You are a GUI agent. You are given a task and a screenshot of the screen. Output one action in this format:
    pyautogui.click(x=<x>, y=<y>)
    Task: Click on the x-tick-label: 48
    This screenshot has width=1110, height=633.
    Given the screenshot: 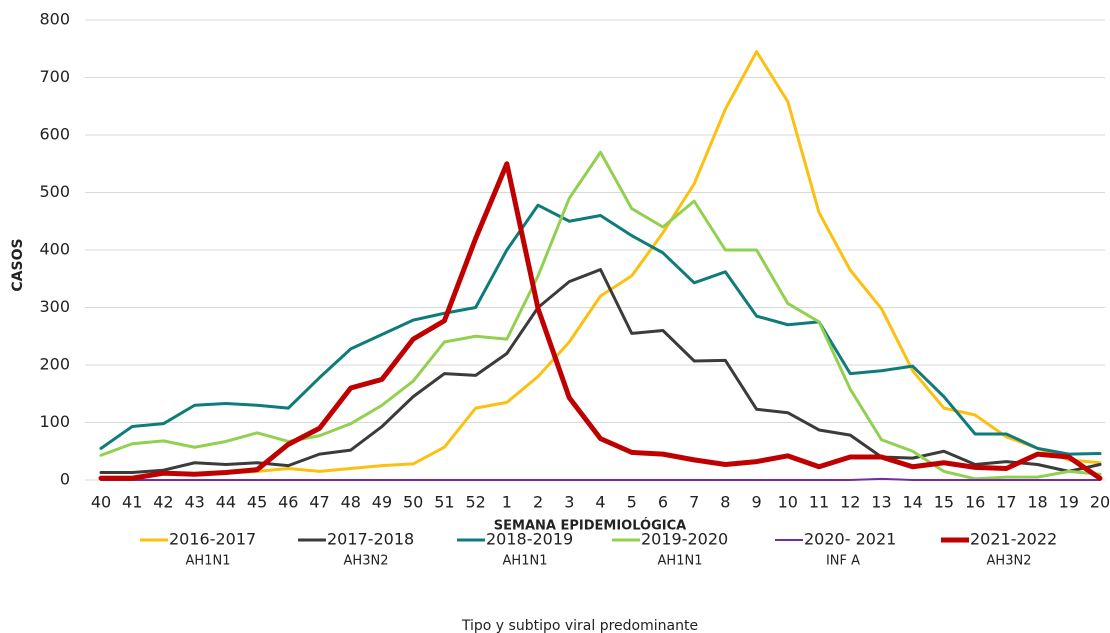 What is the action you would take?
    pyautogui.click(x=351, y=502)
    